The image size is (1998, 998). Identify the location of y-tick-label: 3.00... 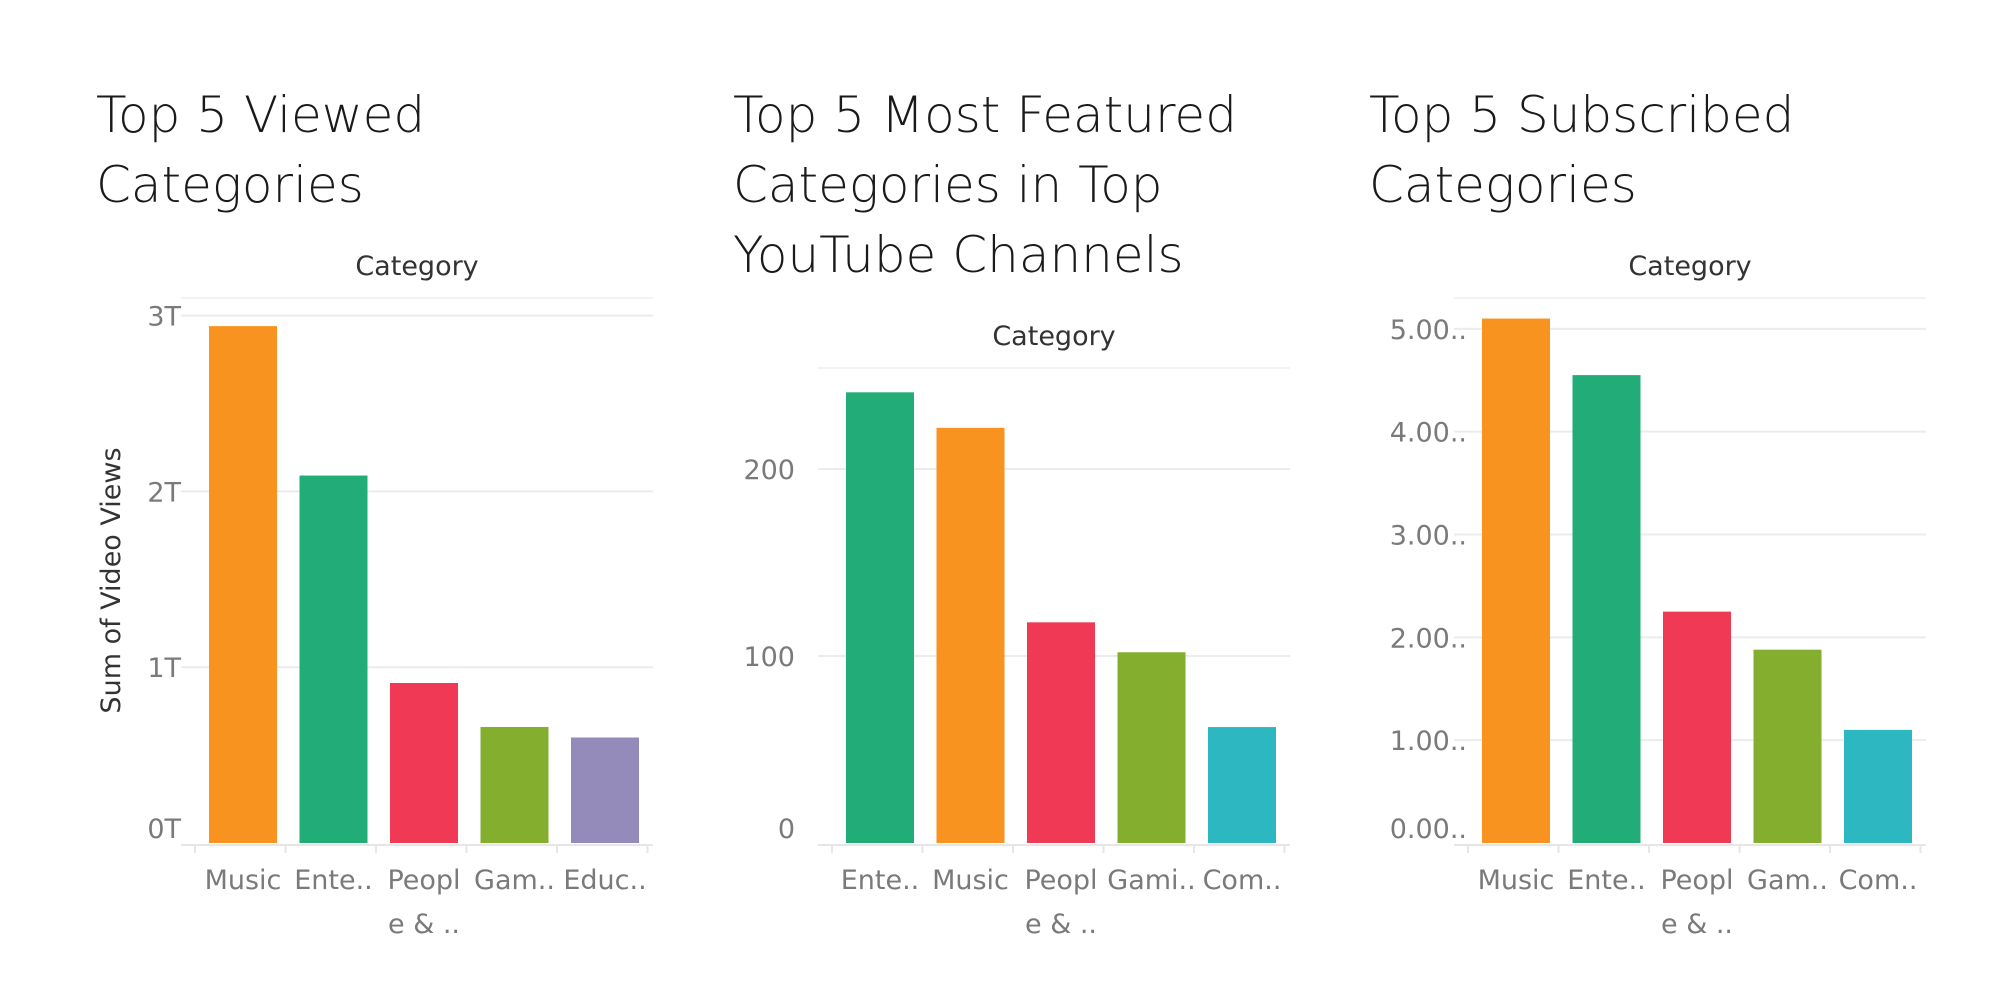
(1428, 536).